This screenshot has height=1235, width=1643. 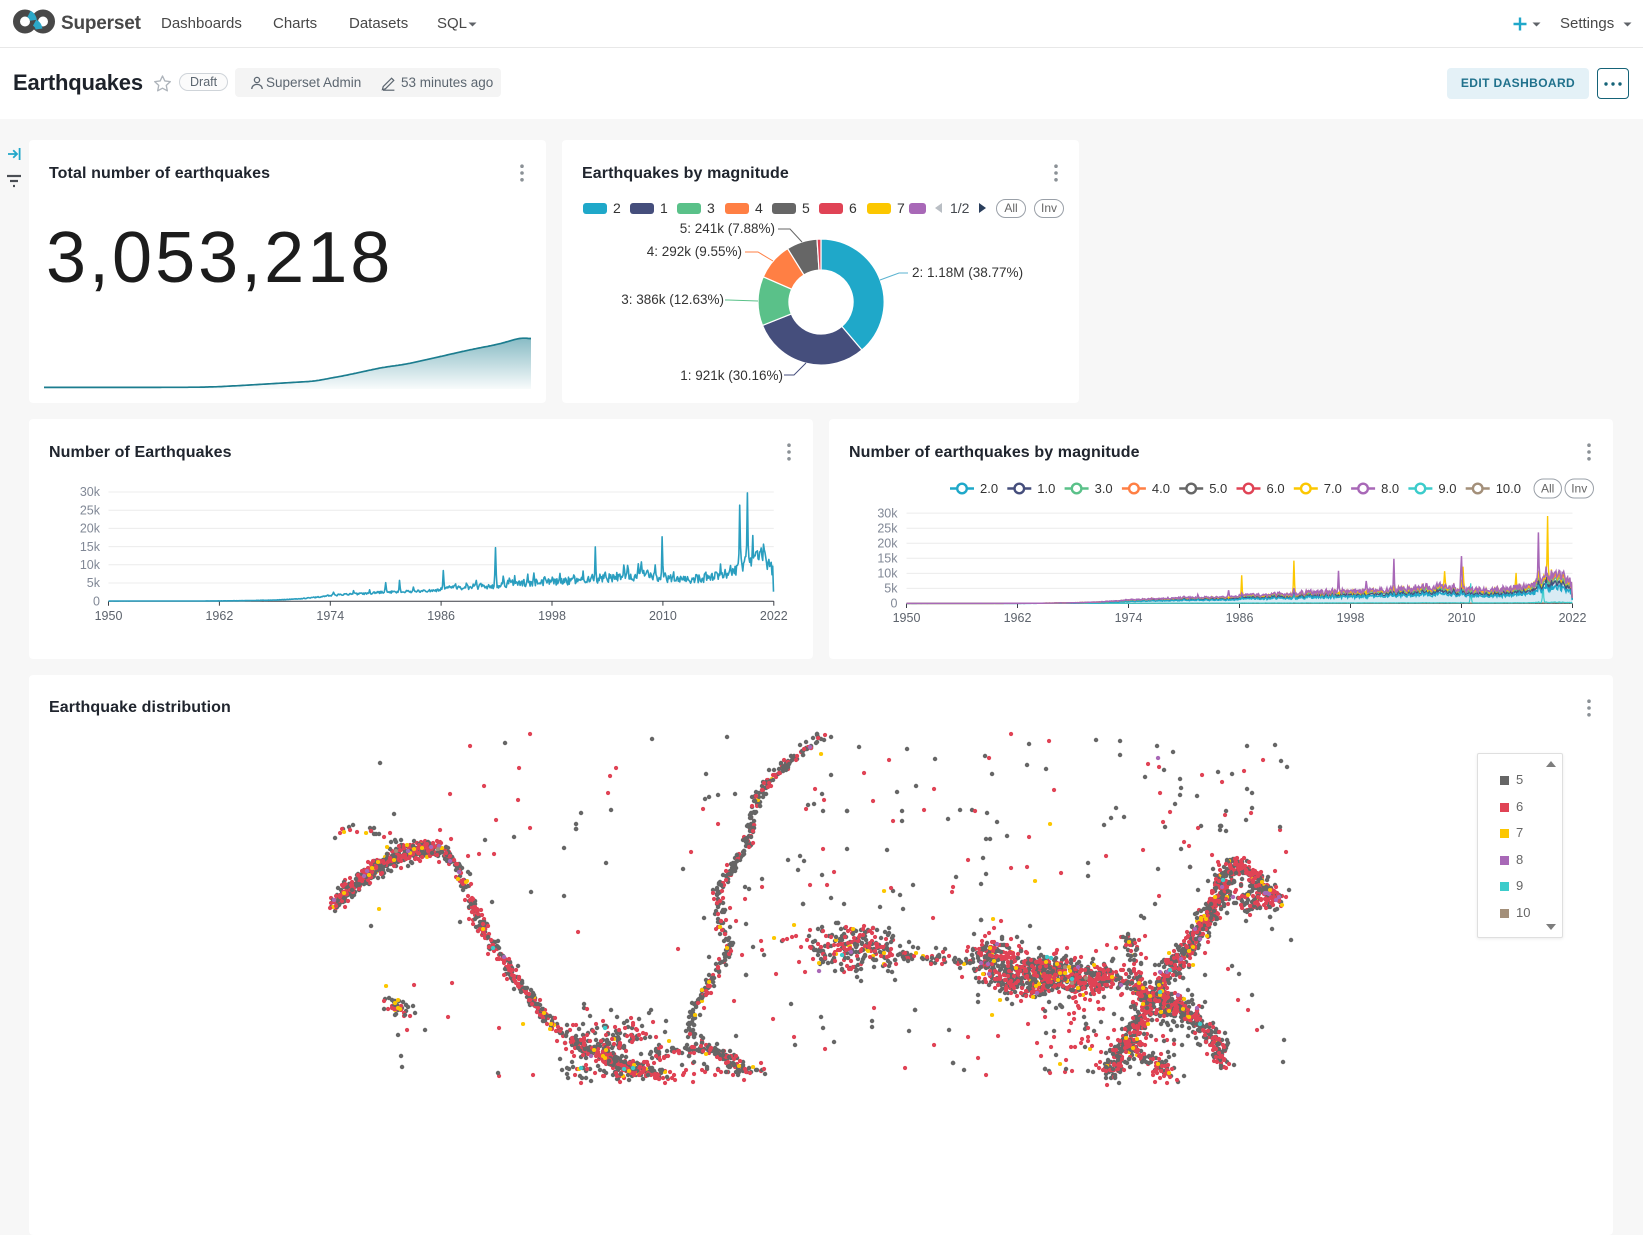 What do you see at coordinates (1218, 488) in the screenshot?
I see `svg-text: 5.0` at bounding box center [1218, 488].